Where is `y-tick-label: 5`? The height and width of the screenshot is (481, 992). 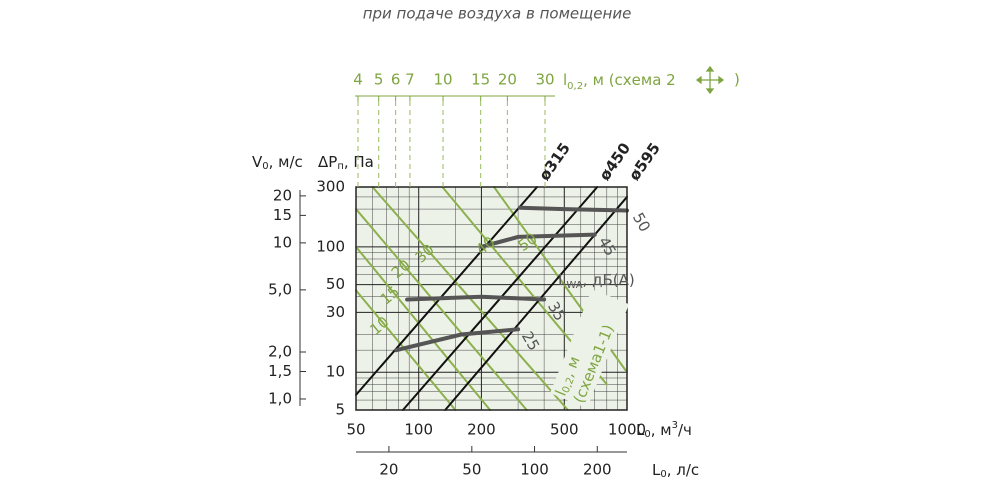
y-tick-label: 5 is located at coordinates (340, 410).